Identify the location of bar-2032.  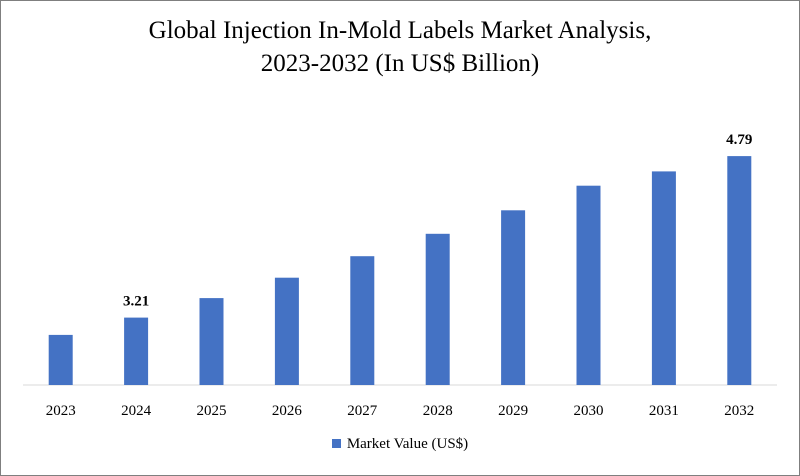
(739, 270).